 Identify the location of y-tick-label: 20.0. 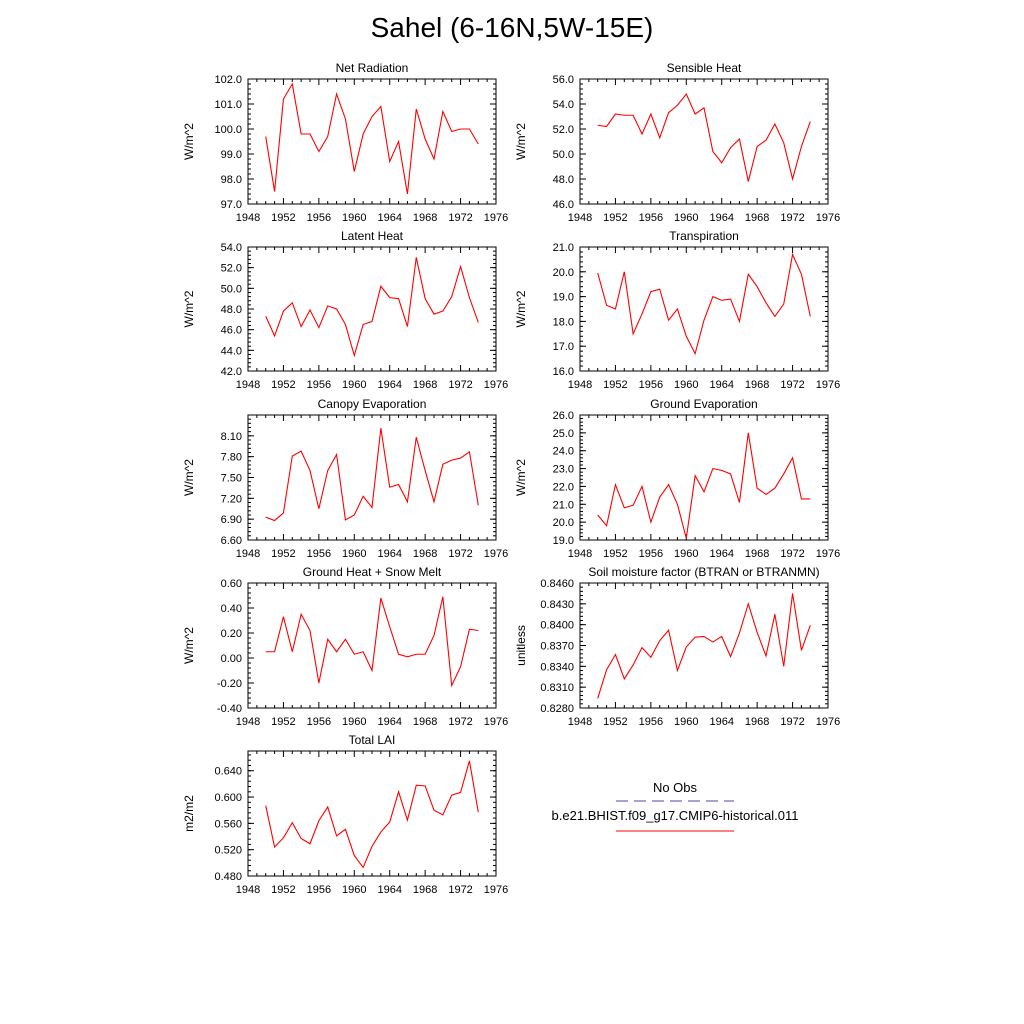
(563, 523).